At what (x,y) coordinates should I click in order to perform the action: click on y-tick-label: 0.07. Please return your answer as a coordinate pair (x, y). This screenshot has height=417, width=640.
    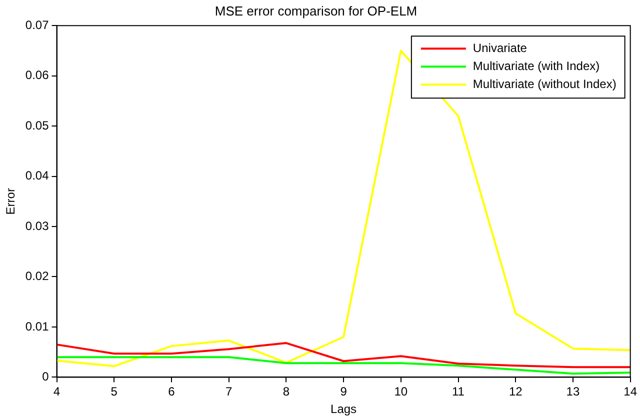
    Looking at the image, I should click on (37, 25).